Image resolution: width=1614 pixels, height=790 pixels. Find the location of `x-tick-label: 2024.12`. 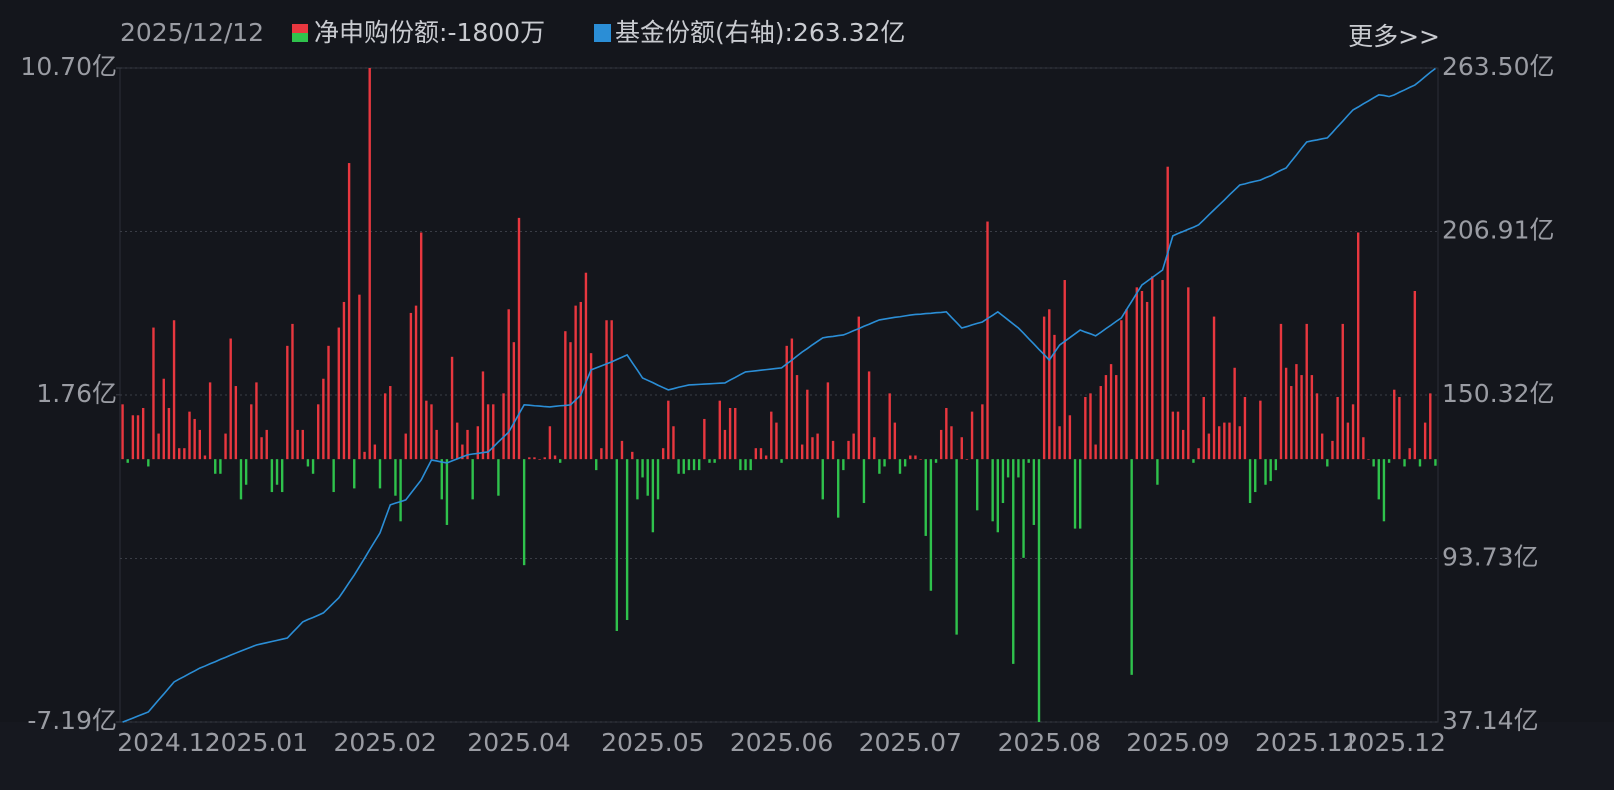

x-tick-label: 2024.12 is located at coordinates (168, 742).